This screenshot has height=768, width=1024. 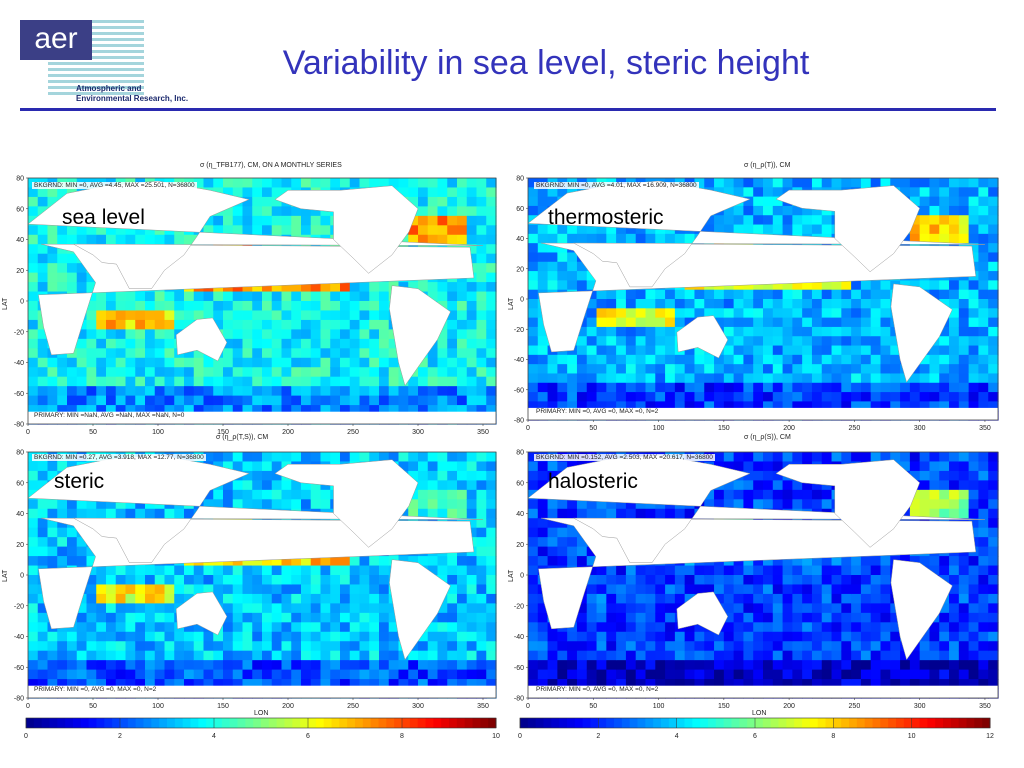 I want to click on y-tick-label: 60, so click(x=20, y=209).